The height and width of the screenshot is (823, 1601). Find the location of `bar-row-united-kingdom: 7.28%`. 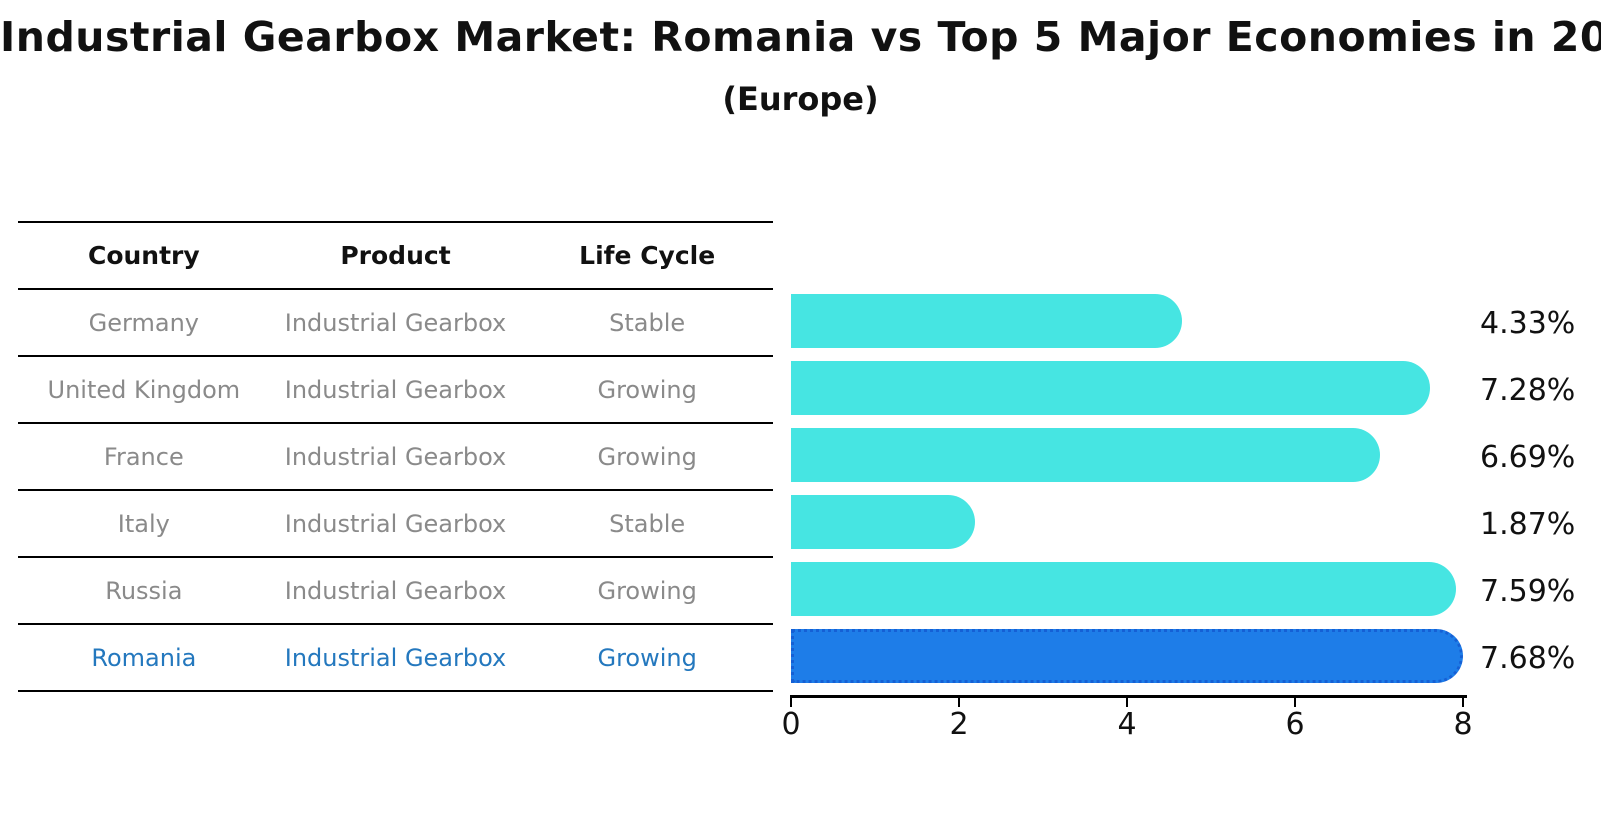

bar-row-united-kingdom: 7.28% is located at coordinates (1183, 388).